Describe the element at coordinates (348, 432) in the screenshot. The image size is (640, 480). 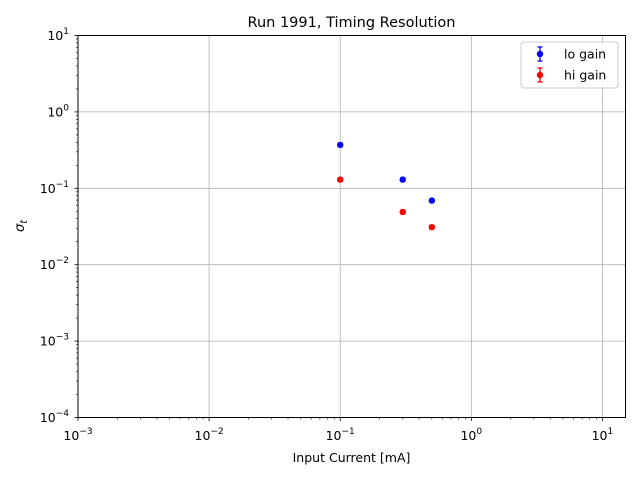
I see `x-tick-label-exponent: −1` at that location.